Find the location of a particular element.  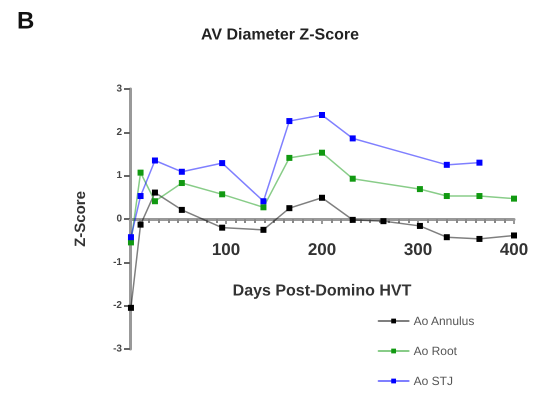

y-tick-label: 0 is located at coordinates (119, 219).